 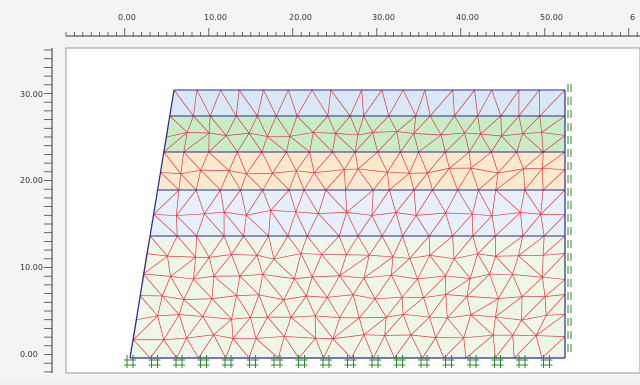 I want to click on ruler-x-label-0: 0.00, so click(x=127, y=17).